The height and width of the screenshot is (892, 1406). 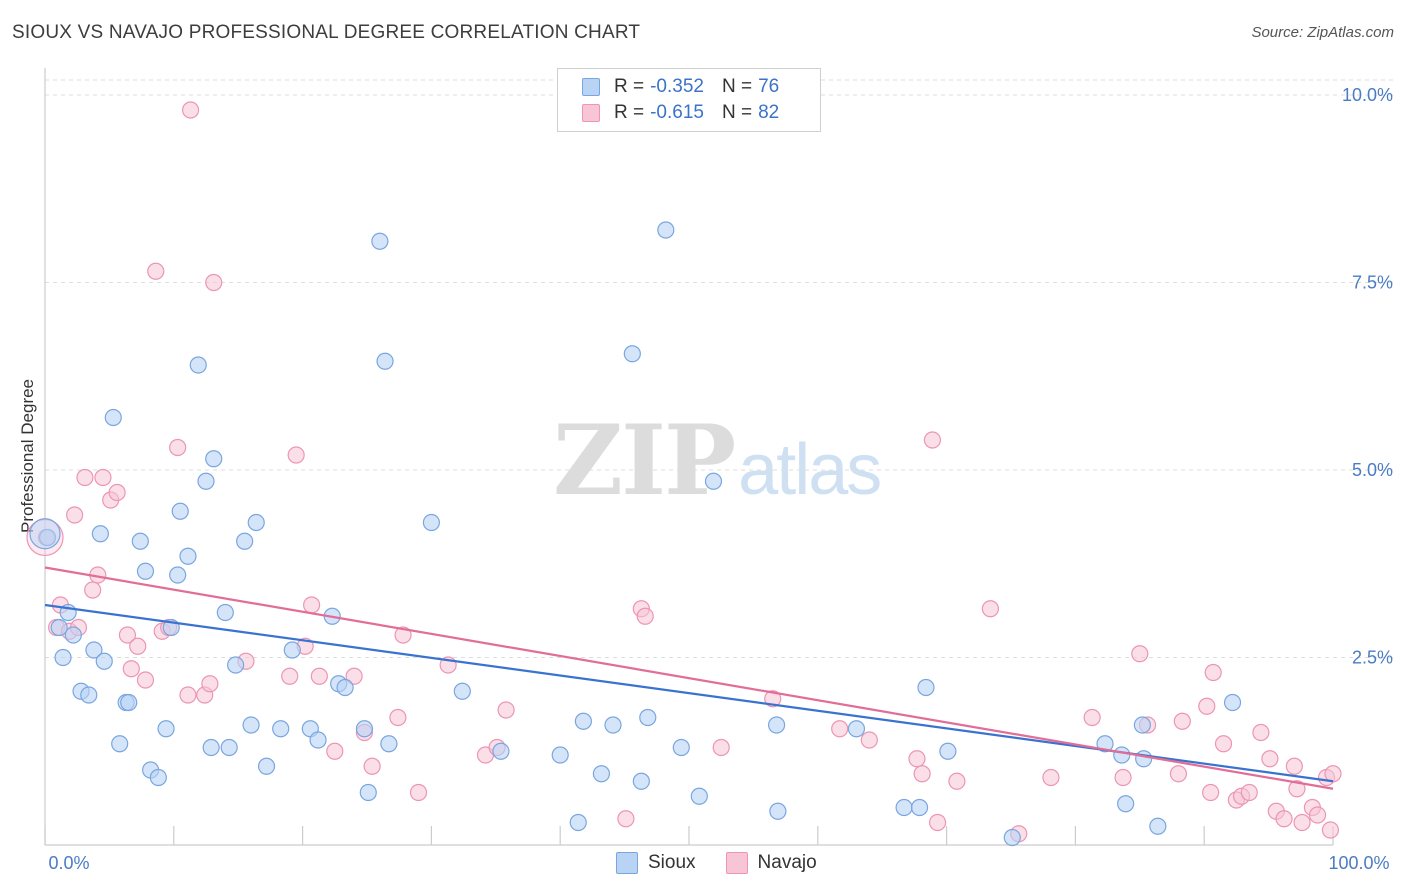 What do you see at coordinates (68, 863) in the screenshot?
I see `x-tick-label: 0.0%` at bounding box center [68, 863].